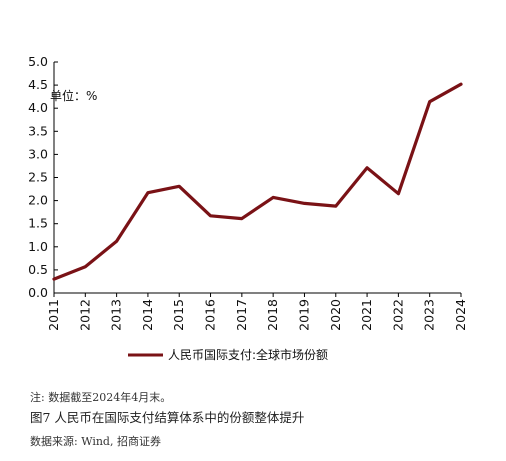  Describe the element at coordinates (38, 269) in the screenshot. I see `y-tick-label: 0.5` at that location.